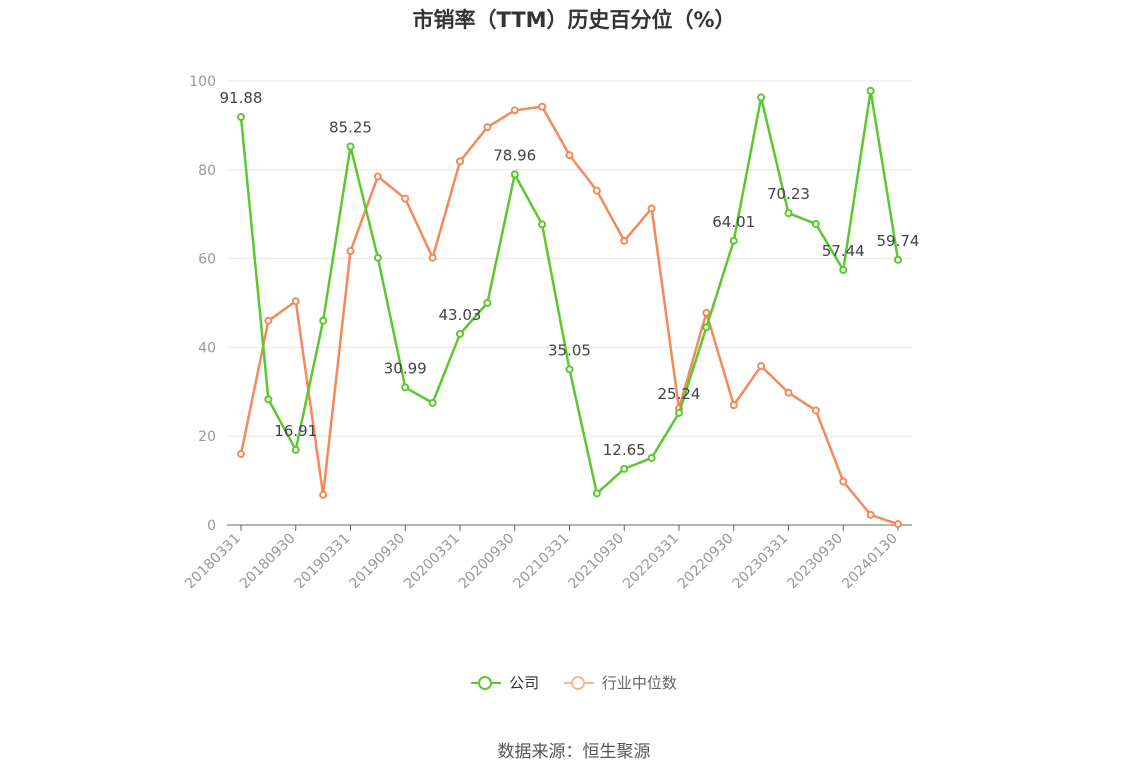 The width and height of the screenshot is (1148, 776). What do you see at coordinates (202, 82) in the screenshot?
I see `y-tick-label: 100` at bounding box center [202, 82].